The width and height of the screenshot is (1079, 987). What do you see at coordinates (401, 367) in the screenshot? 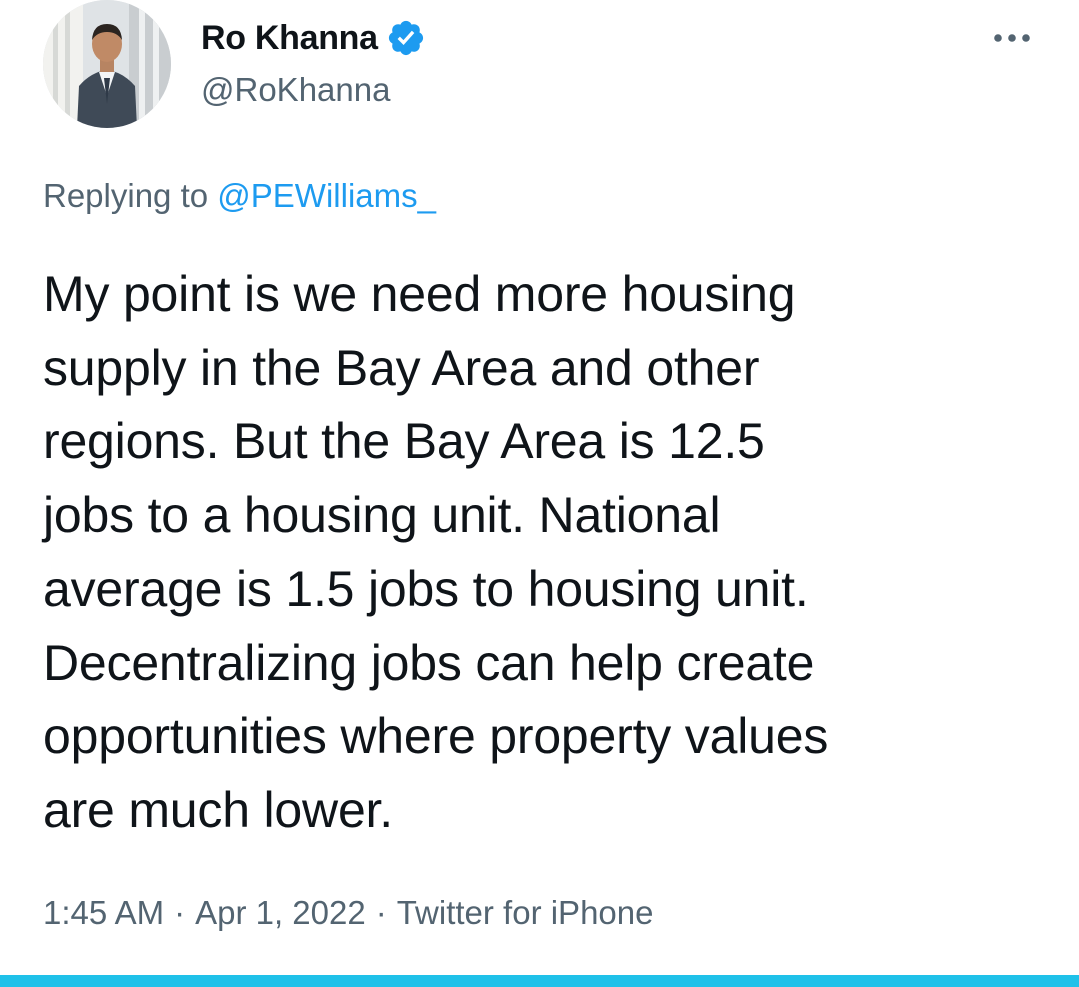
I see `tweet-text-line: supply in the Bay Area and other` at bounding box center [401, 367].